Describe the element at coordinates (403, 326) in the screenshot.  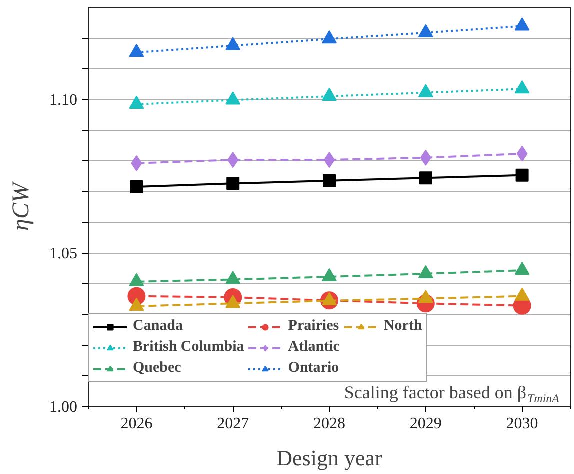
I see `legend-label: North` at that location.